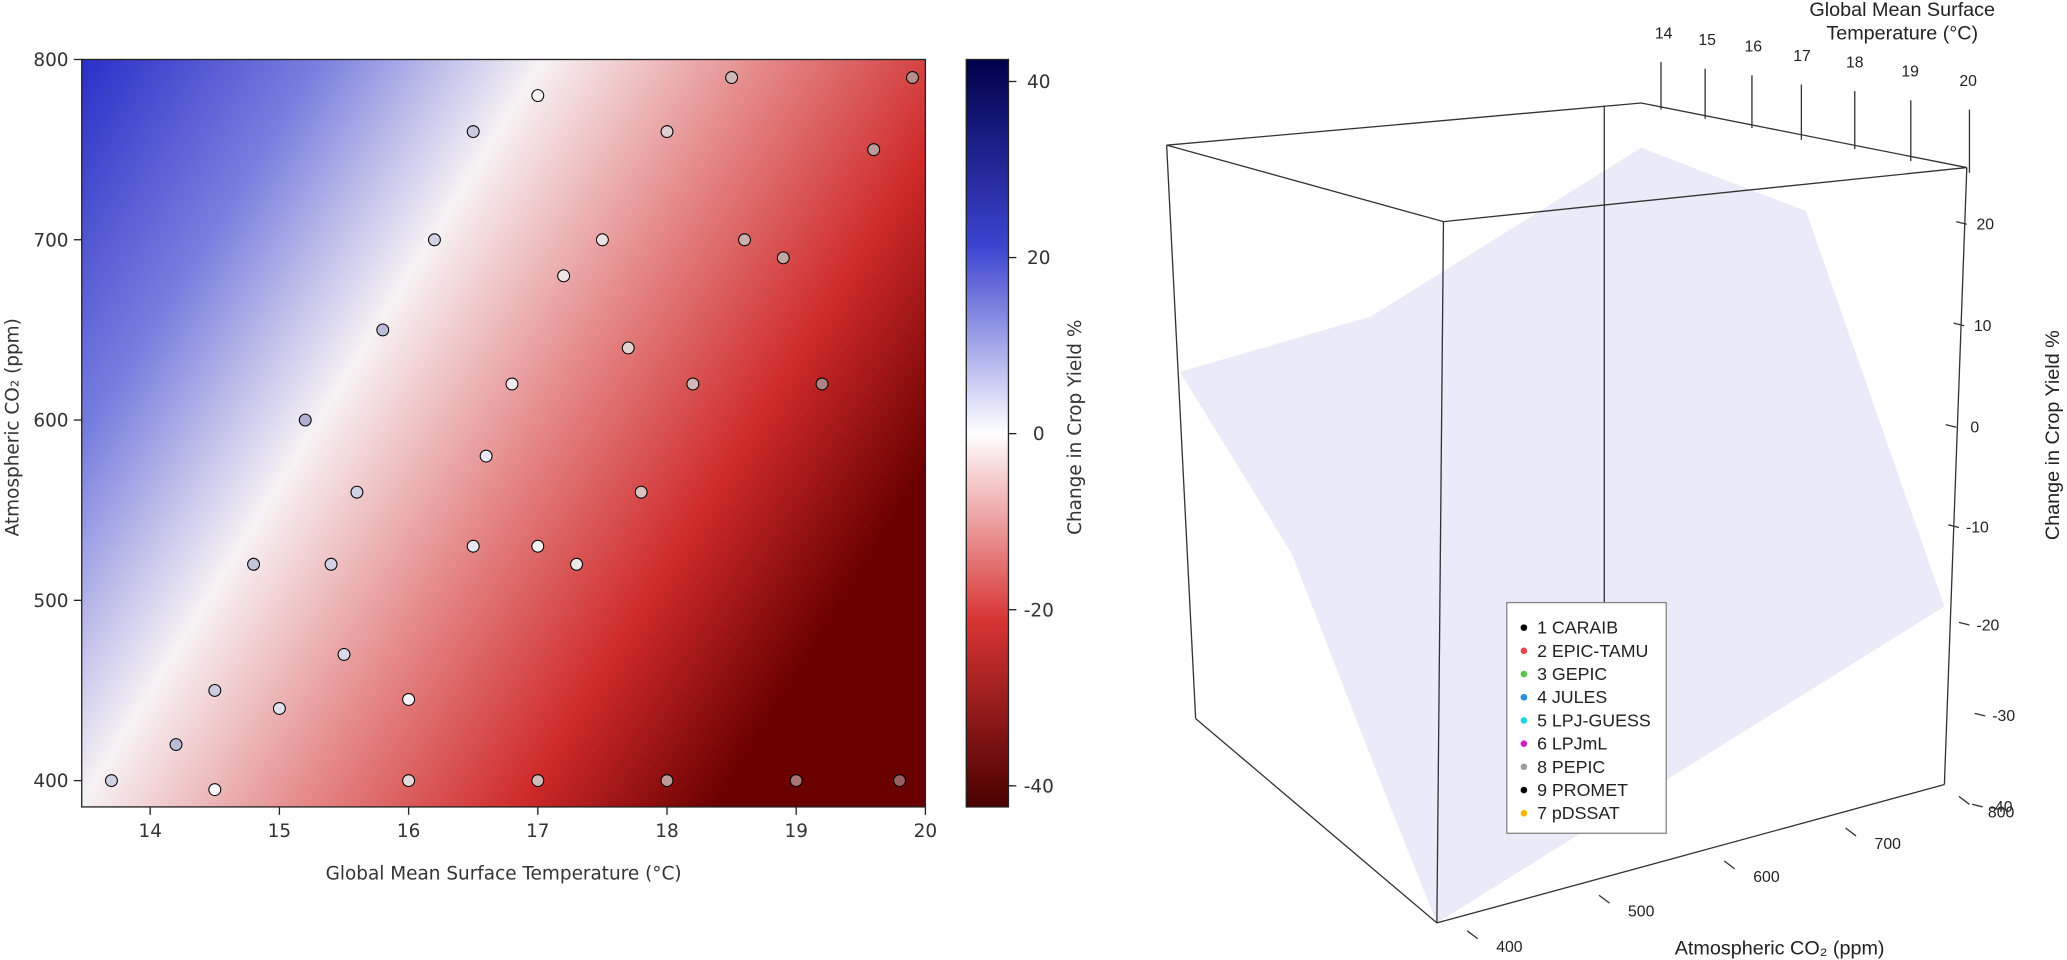 This screenshot has height=960, width=2067. I want to click on colorbar-tick-label: 20, so click(1038, 258).